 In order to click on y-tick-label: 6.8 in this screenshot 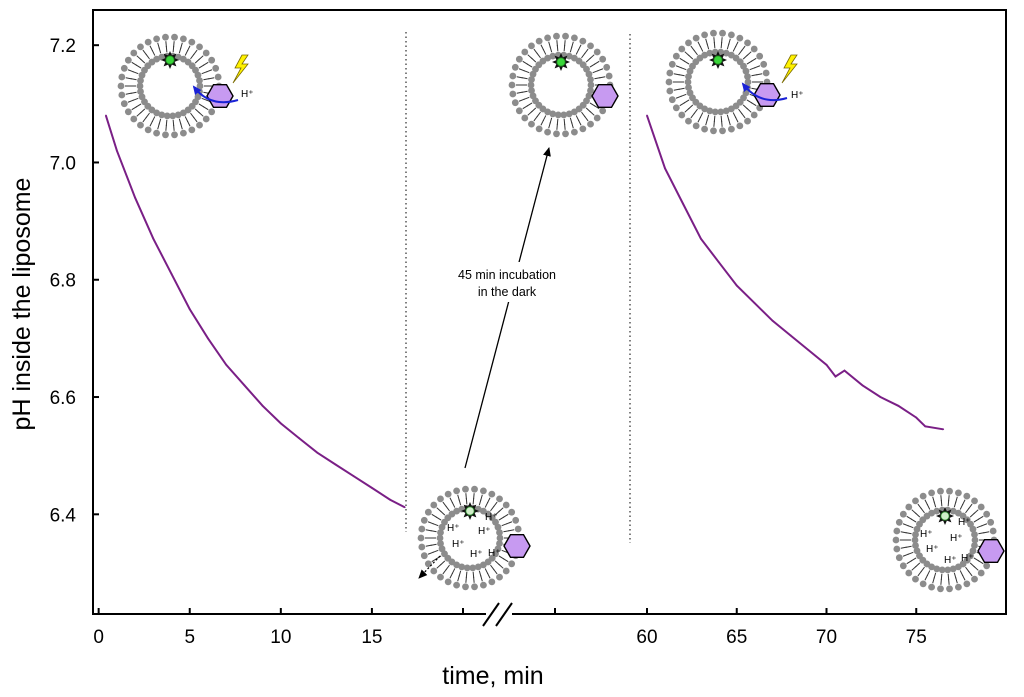, I will do `click(63, 281)`.